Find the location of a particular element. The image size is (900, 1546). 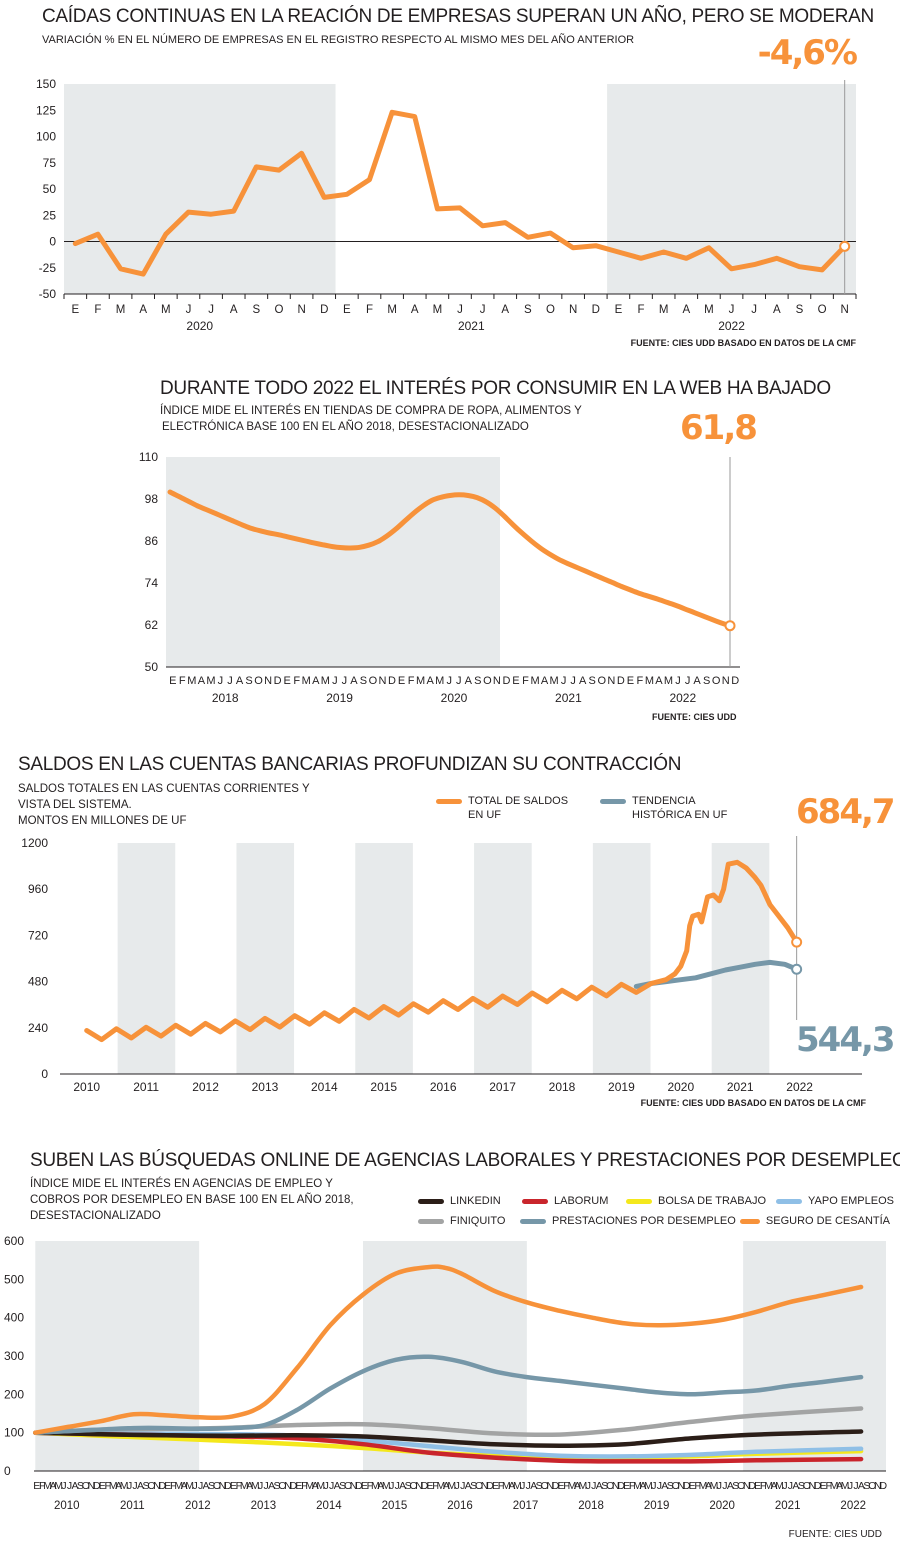

y-tick-label: 0 is located at coordinates (52, 242).